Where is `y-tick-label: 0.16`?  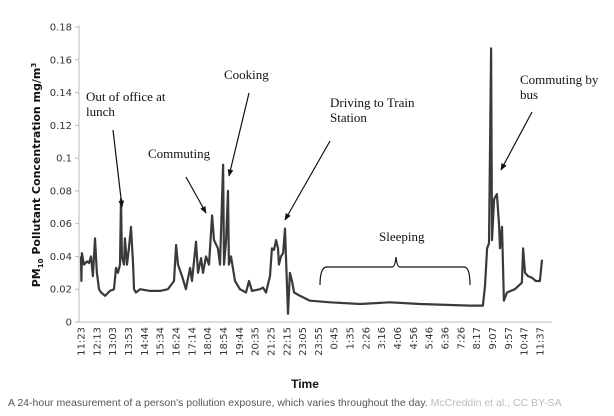
y-tick-label: 0.16 is located at coordinates (61, 60).